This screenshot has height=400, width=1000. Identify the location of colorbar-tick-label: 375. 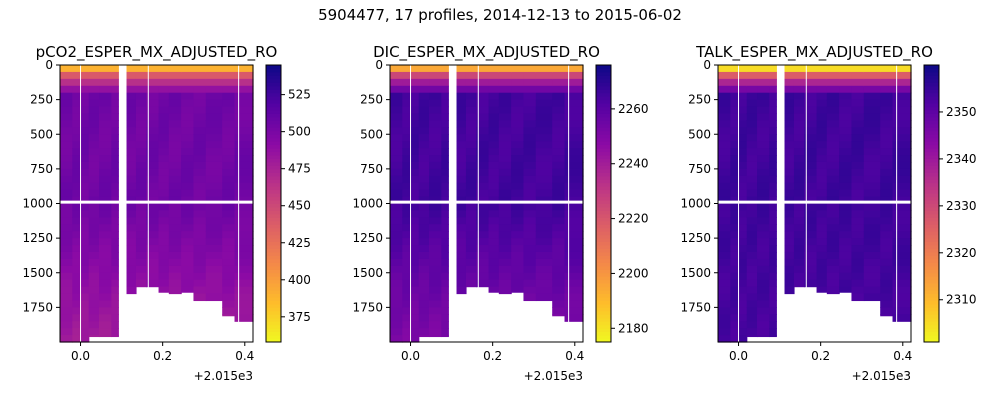
(299, 317).